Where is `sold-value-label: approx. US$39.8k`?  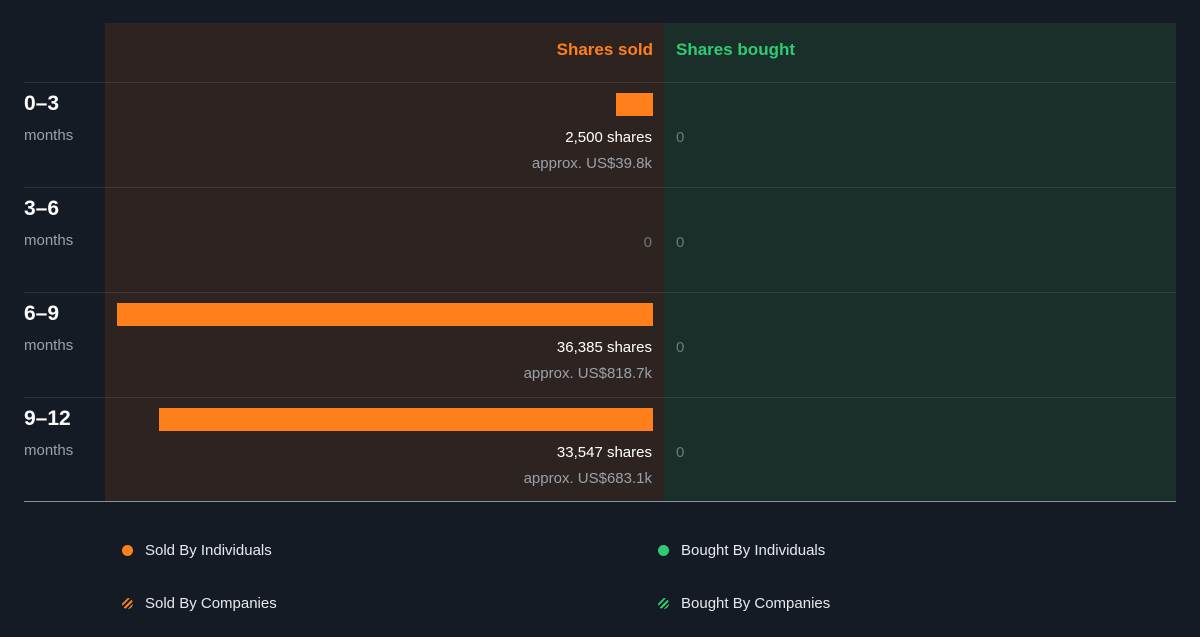 sold-value-label: approx. US$39.8k is located at coordinates (591, 163).